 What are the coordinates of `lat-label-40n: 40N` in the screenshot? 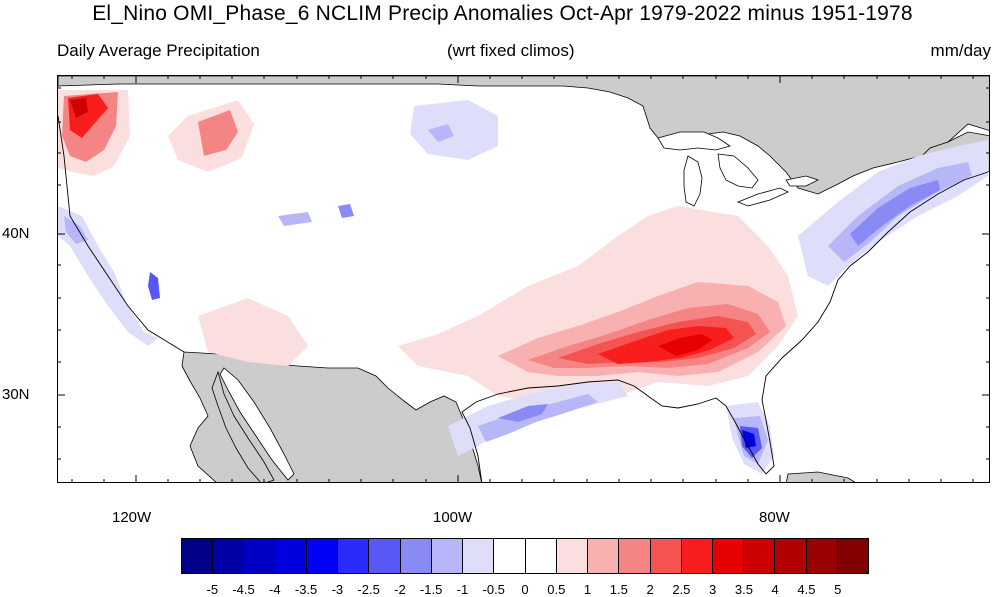 It's located at (16, 233).